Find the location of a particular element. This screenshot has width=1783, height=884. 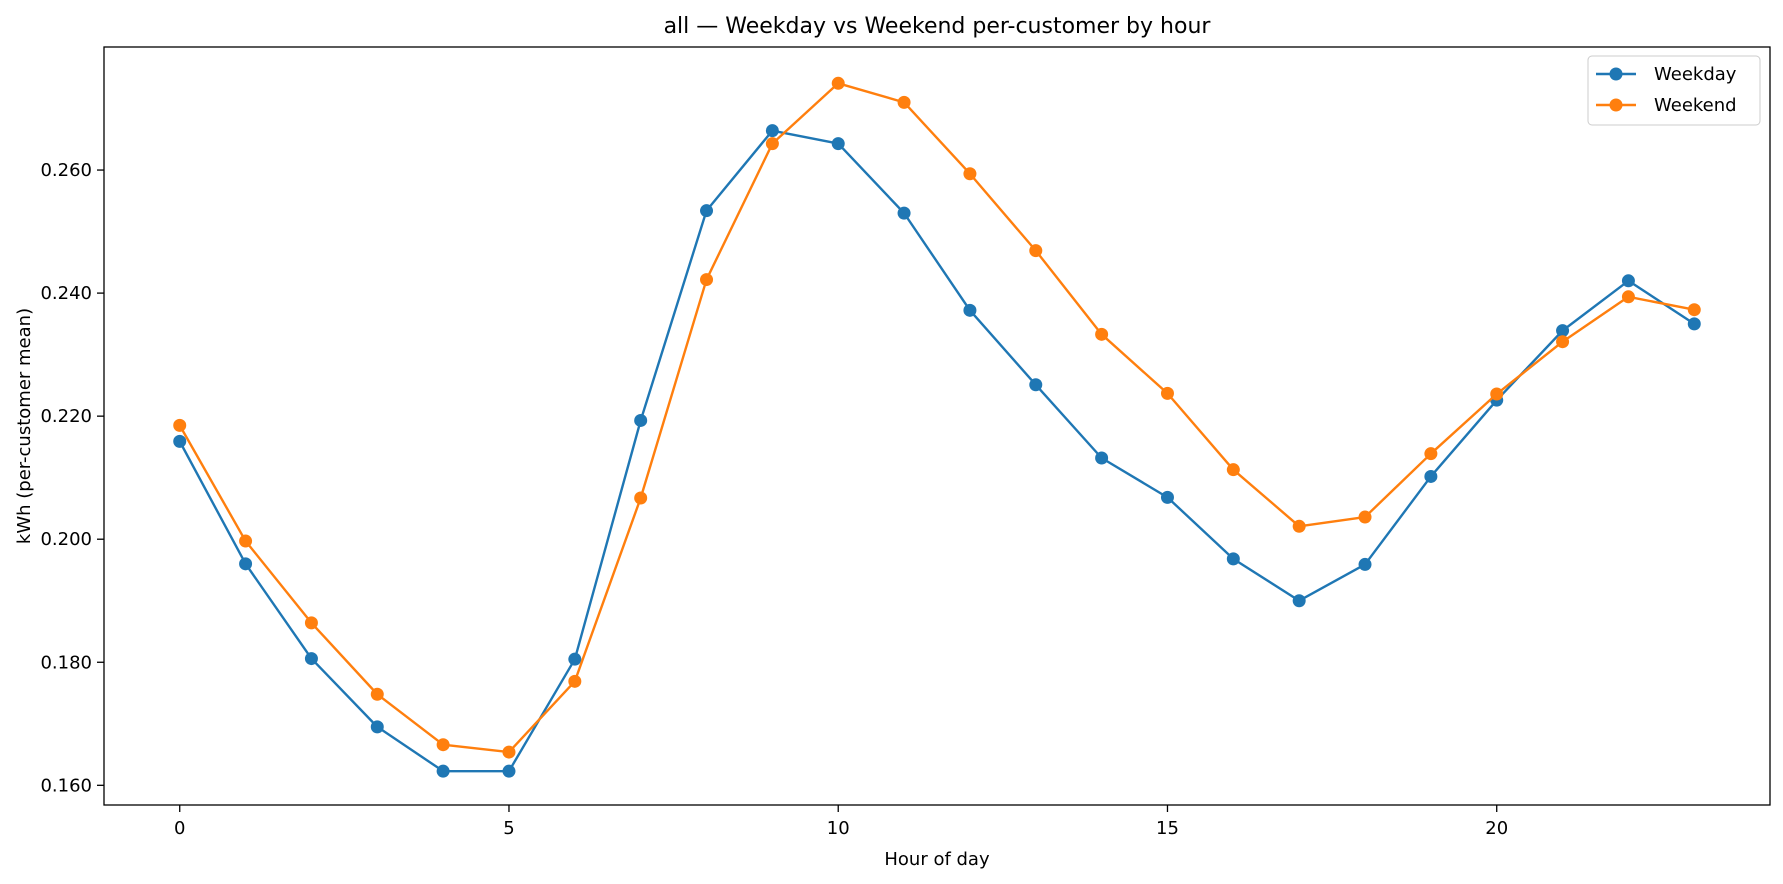

y-axis-label: kWh (per-customer mean) is located at coordinates (24, 426).